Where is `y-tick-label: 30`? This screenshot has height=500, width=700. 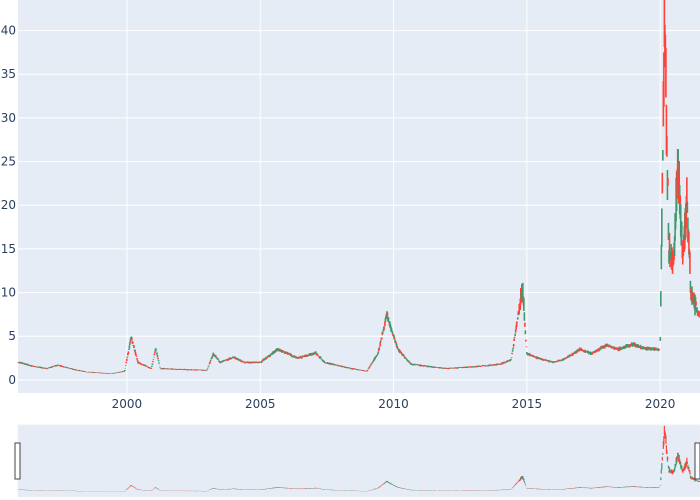
y-tick-label: 30 is located at coordinates (8, 118).